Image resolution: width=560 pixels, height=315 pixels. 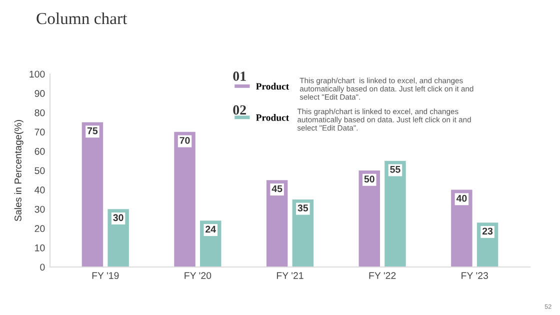 What do you see at coordinates (239, 76) in the screenshot?
I see `annotation: 01` at bounding box center [239, 76].